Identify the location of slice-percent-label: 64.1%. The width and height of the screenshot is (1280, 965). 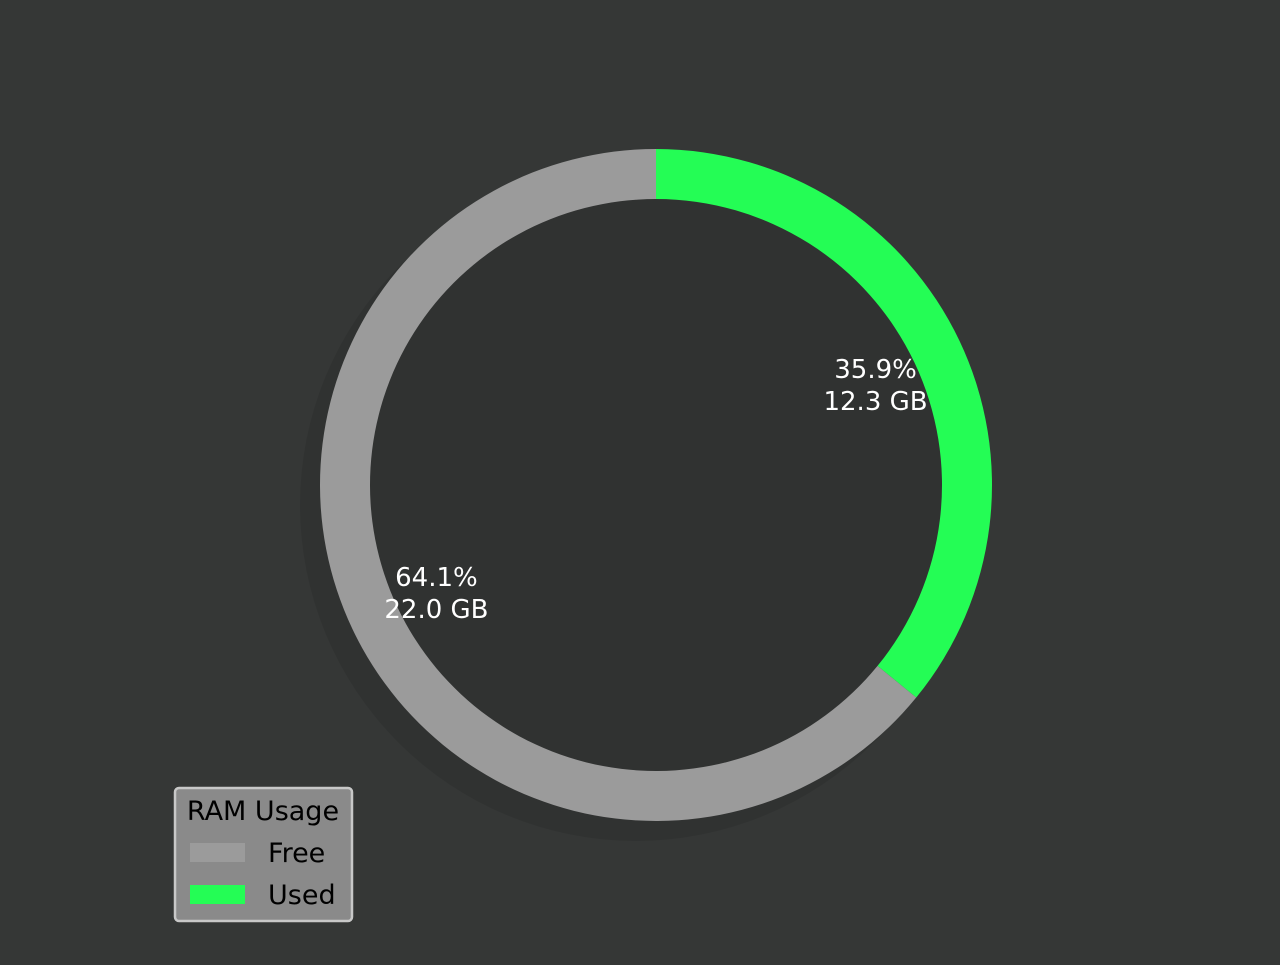
(436, 578).